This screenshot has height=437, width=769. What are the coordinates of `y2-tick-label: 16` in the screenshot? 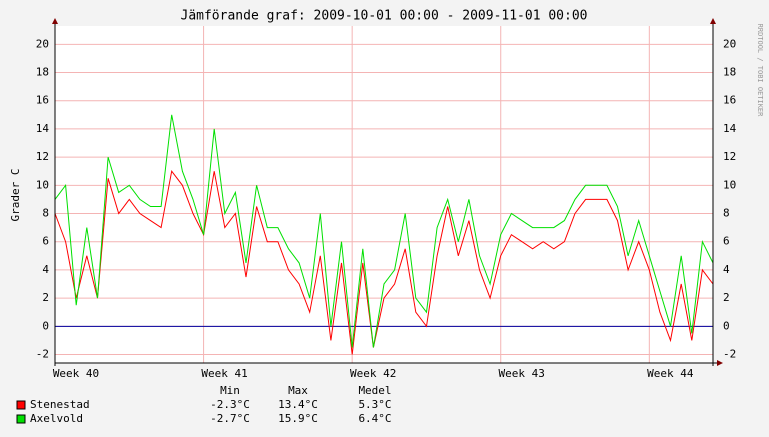 It's located at (729, 100).